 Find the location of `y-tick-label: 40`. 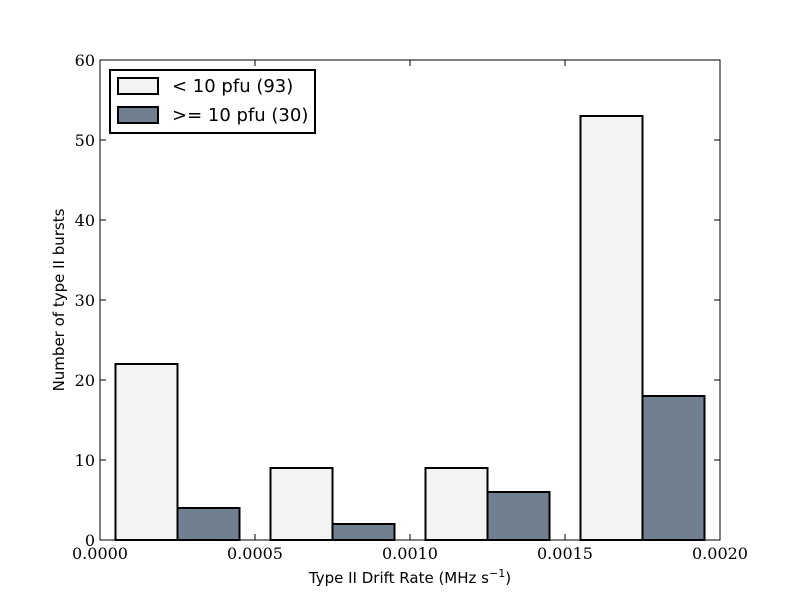

y-tick-label: 40 is located at coordinates (85, 220).